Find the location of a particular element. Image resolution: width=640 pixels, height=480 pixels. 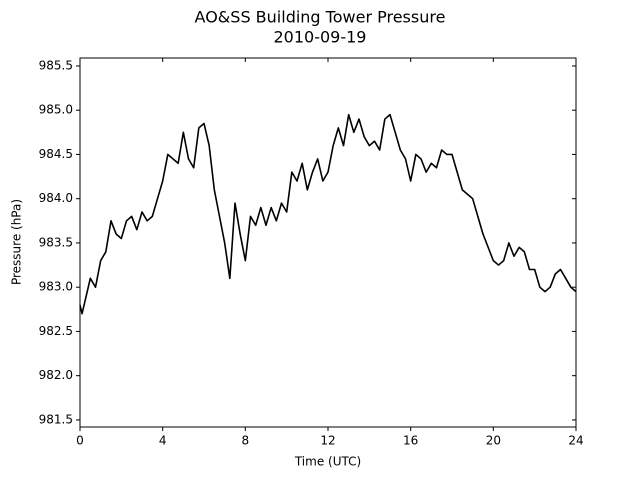

y-tick-label: 982.0 is located at coordinates (56, 375).